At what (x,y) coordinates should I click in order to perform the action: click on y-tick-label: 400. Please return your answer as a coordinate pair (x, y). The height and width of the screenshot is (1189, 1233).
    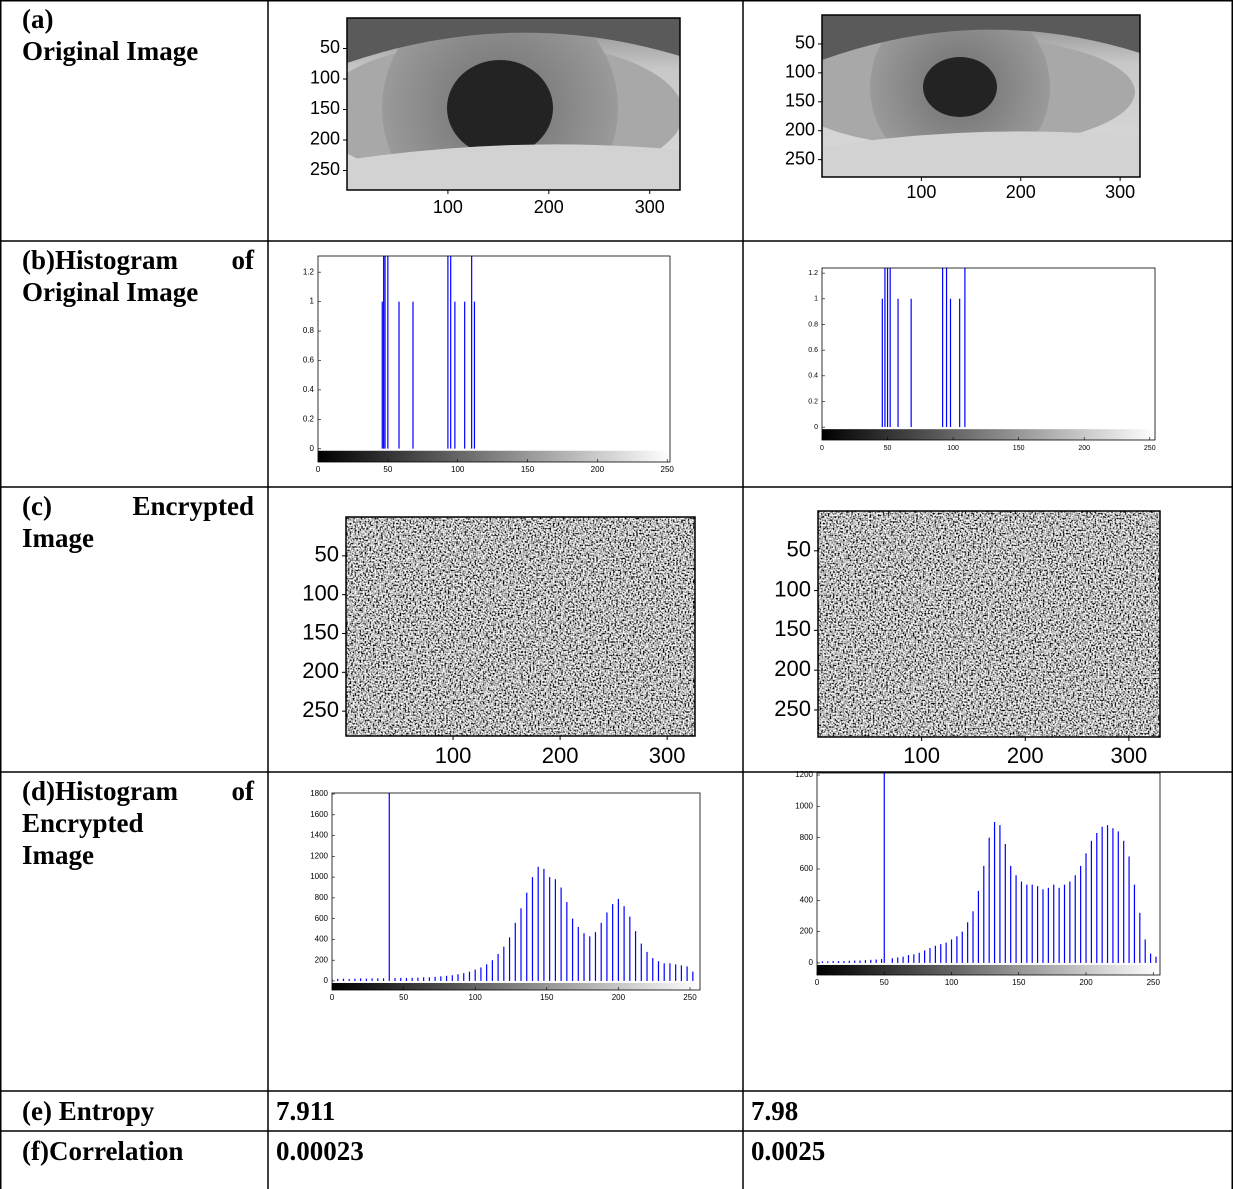
    Looking at the image, I should click on (322, 939).